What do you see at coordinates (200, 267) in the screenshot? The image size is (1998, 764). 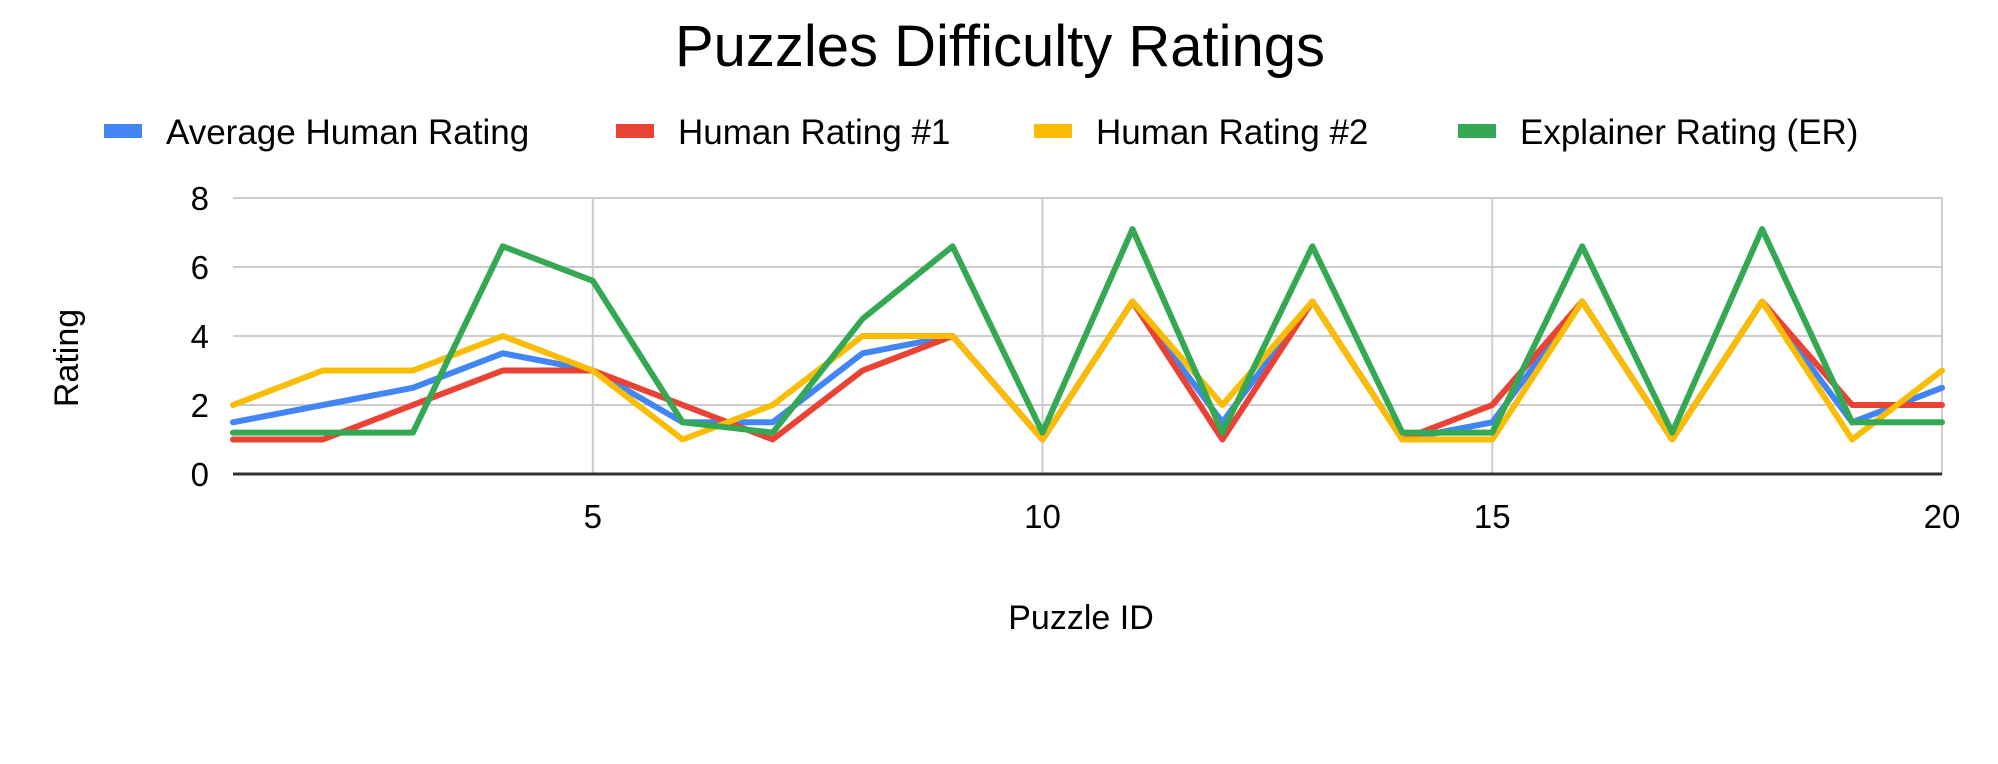 I see `y-tick-label: 6` at bounding box center [200, 267].